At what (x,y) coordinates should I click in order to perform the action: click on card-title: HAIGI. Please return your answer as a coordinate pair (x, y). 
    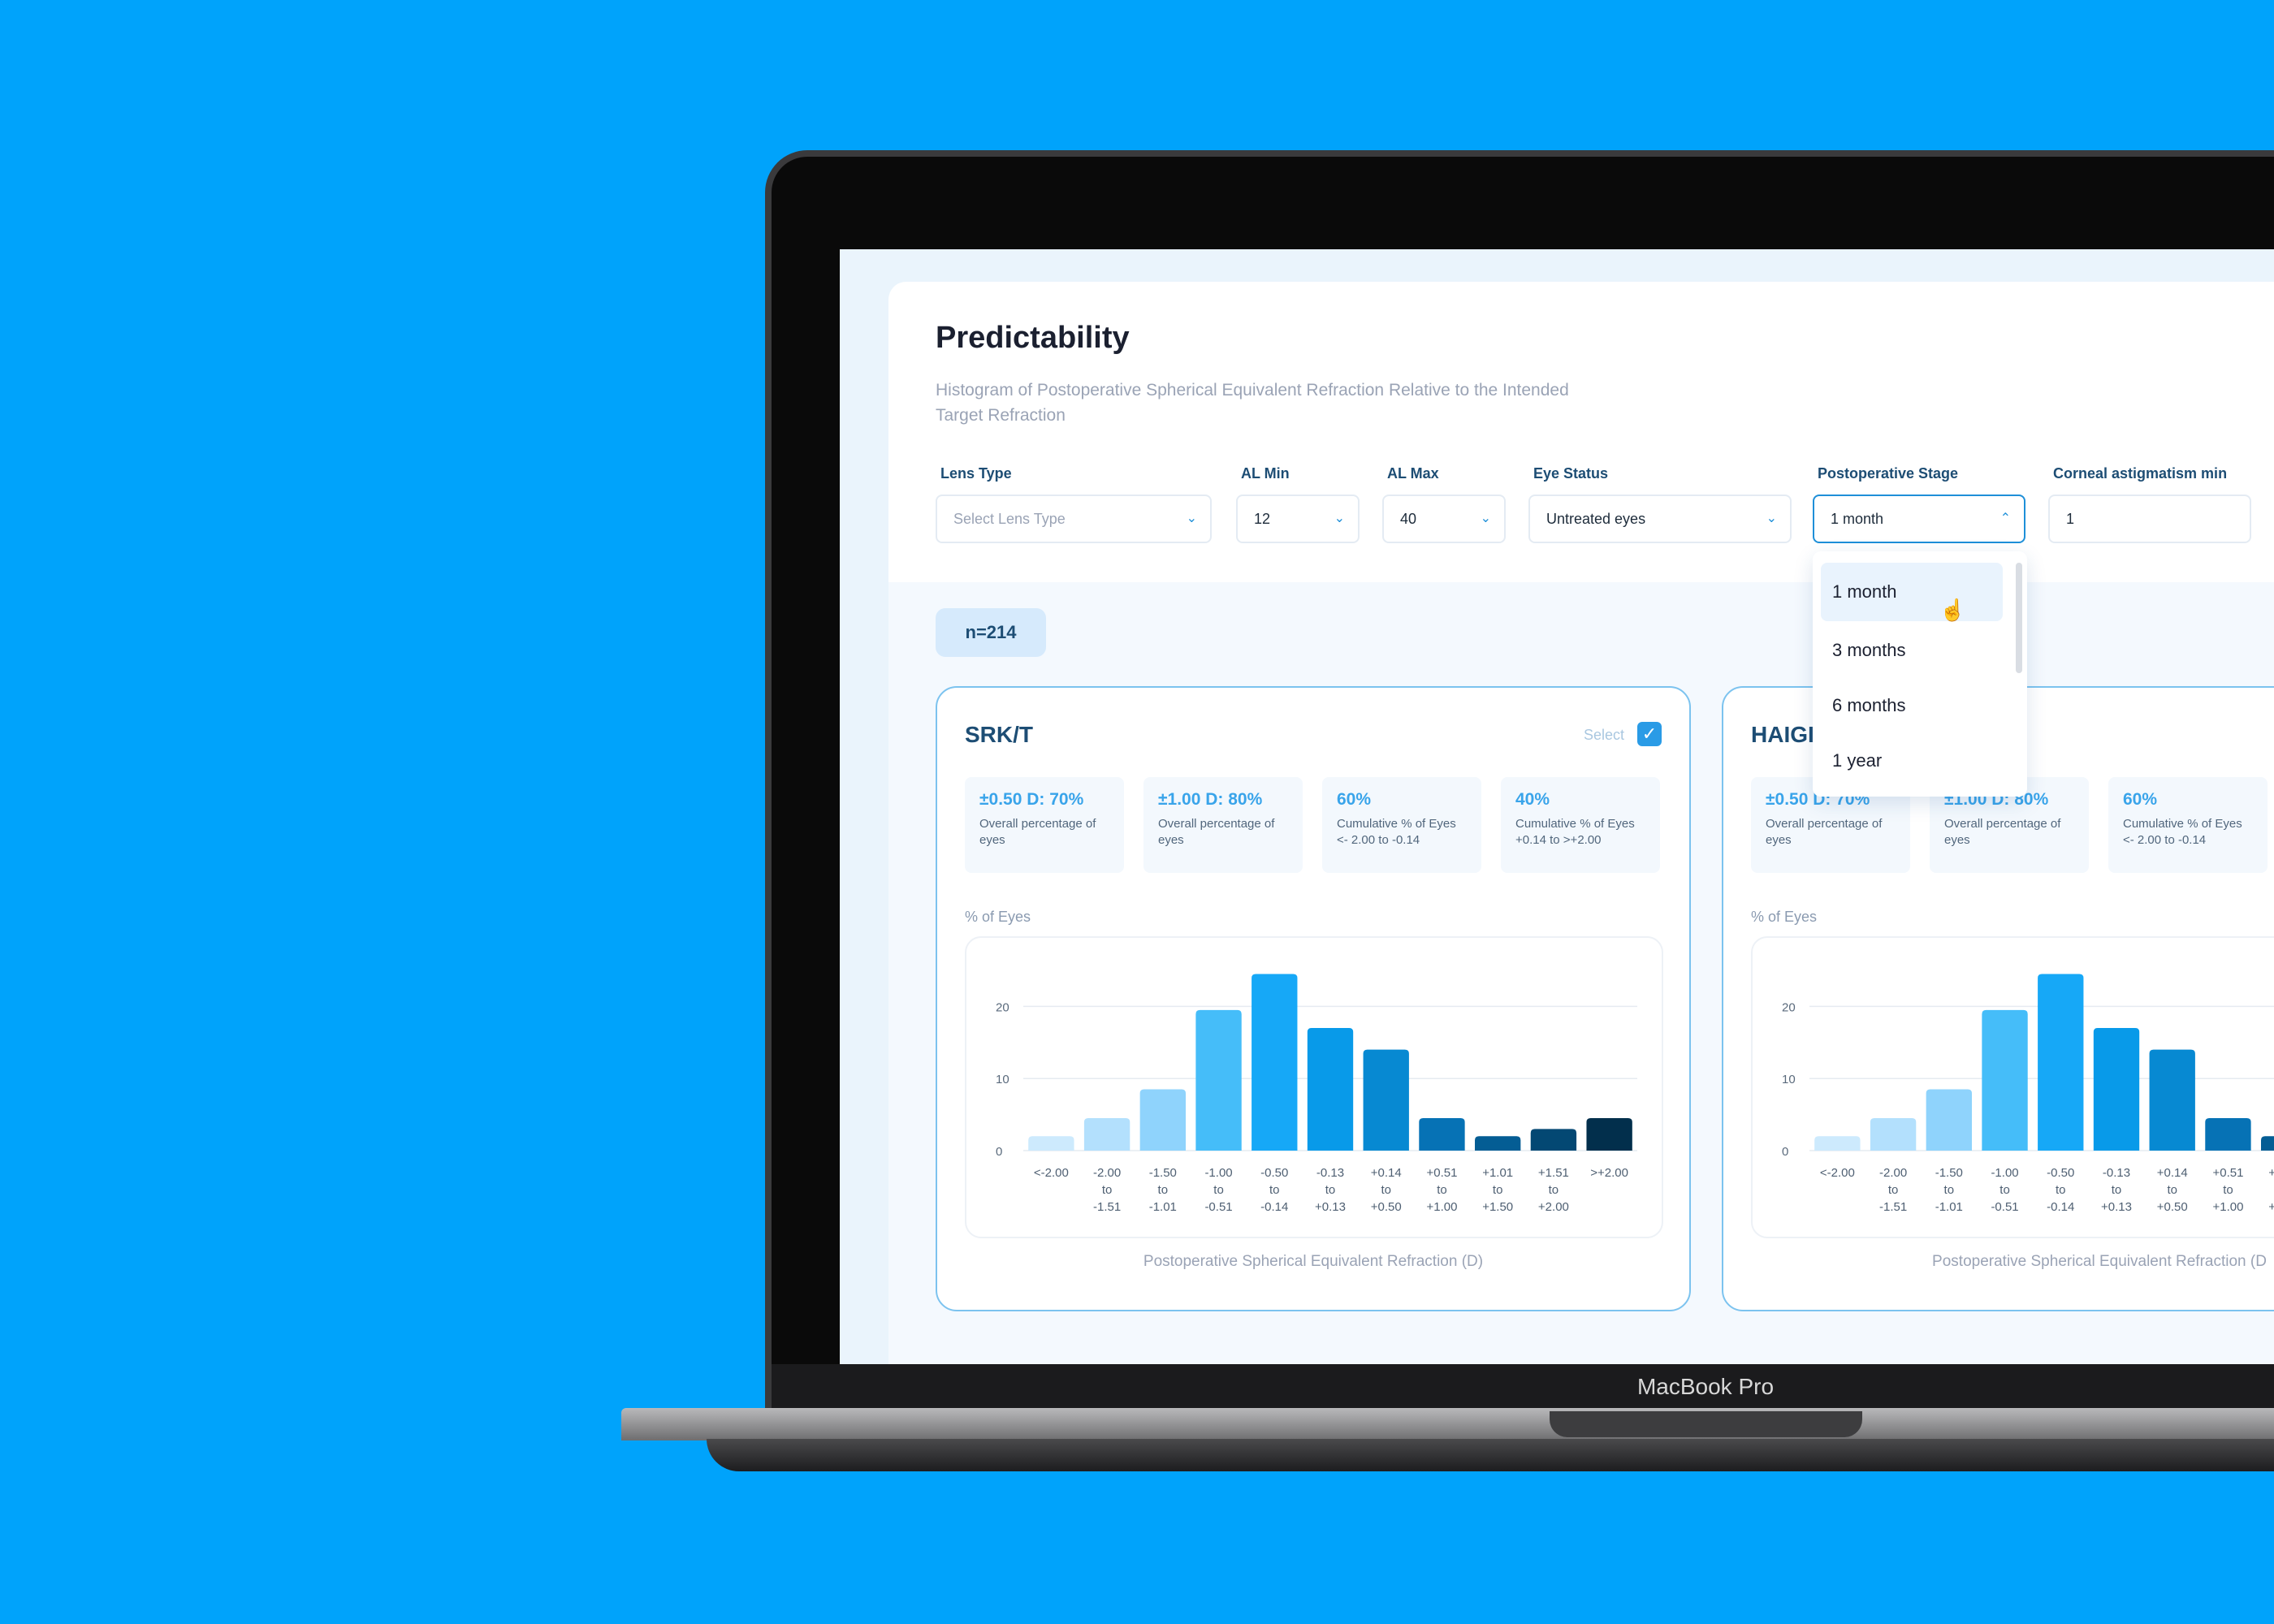
    Looking at the image, I should click on (1783, 735).